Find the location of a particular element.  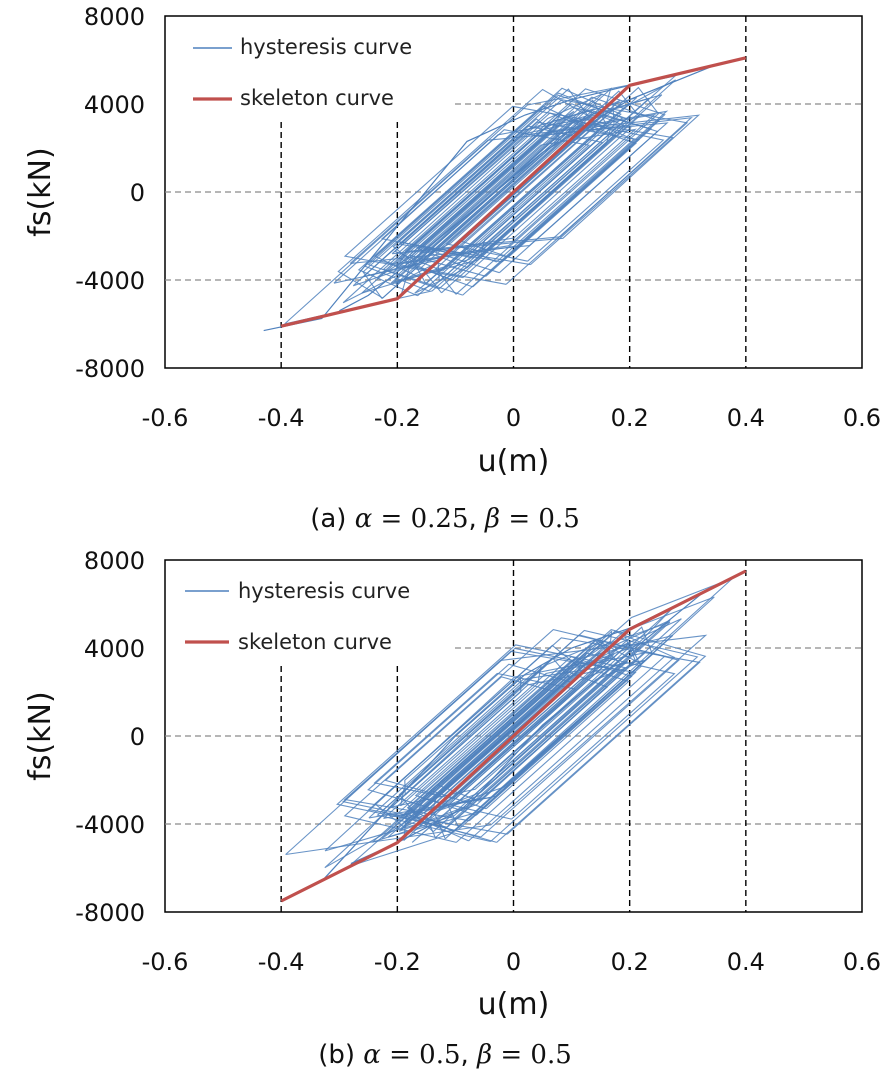

caption-alpha-value: 0.25 is located at coordinates (440, 519).